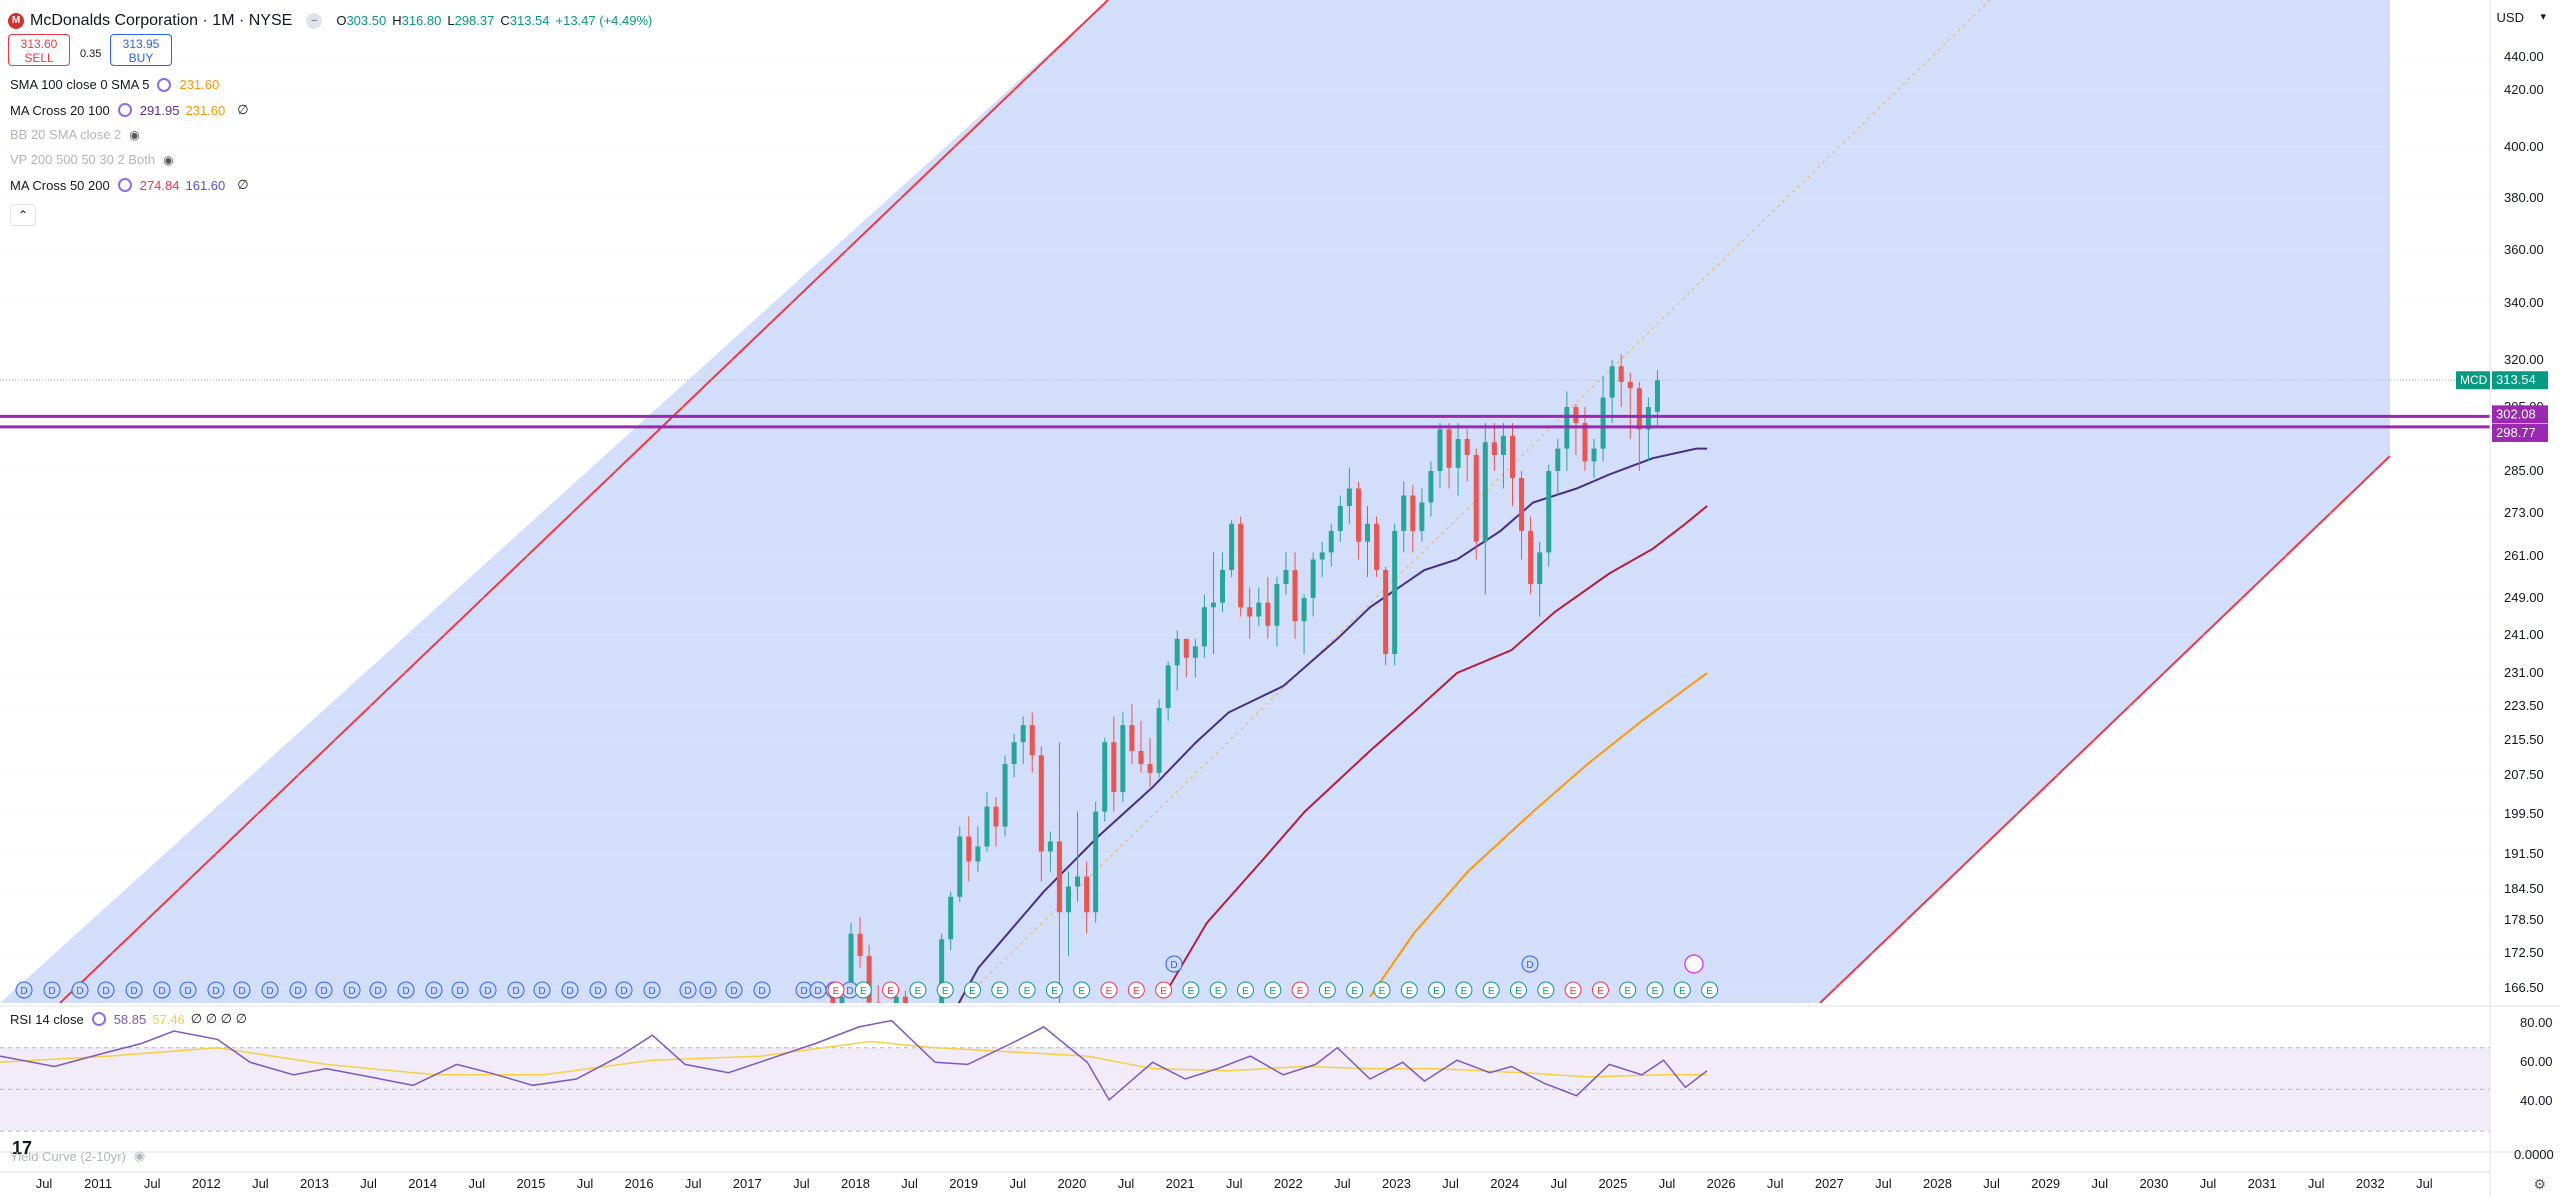 The width and height of the screenshot is (2560, 1197). I want to click on rsi-name: RSI 14 close, so click(47, 1019).